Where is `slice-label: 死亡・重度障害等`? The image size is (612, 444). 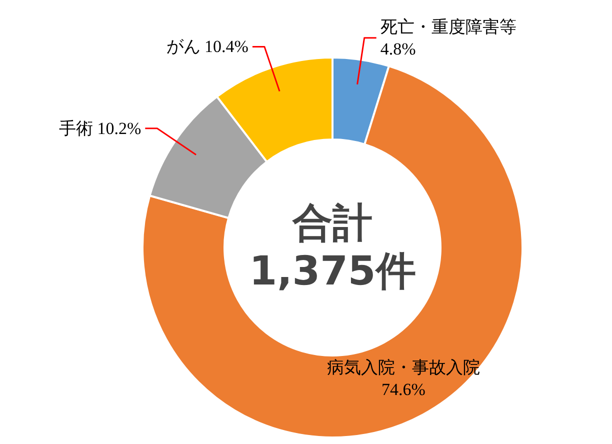
slice-label: 死亡・重度障害等 is located at coordinates (448, 26).